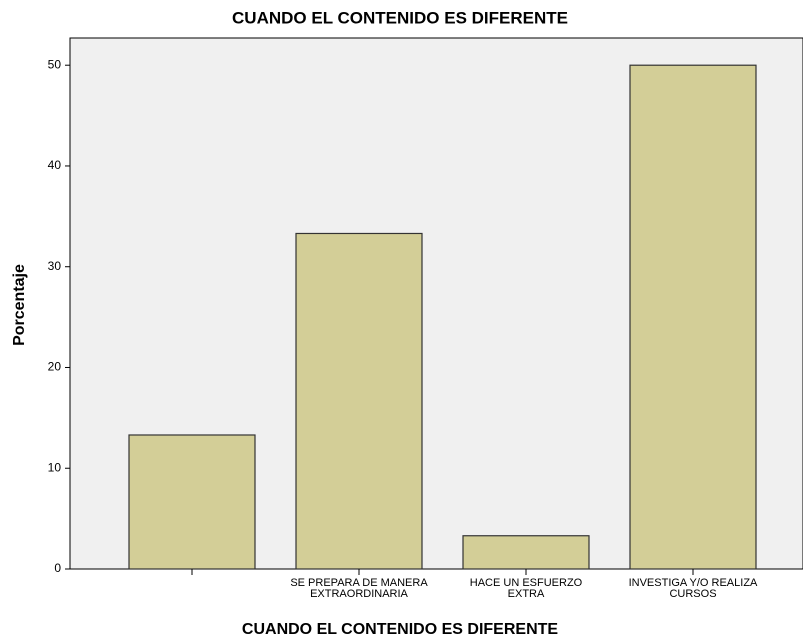  I want to click on y-axis-label: Porcentaje, so click(19, 305).